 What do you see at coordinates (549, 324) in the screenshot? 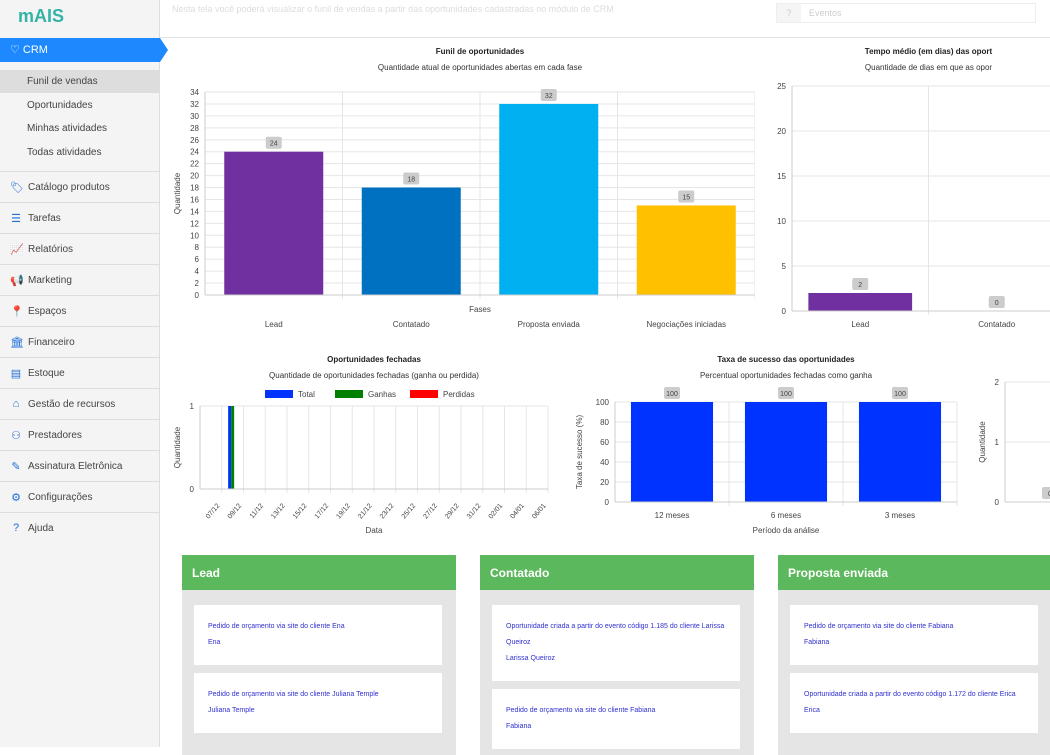
I see `x-tick-label: Proposta enviada` at bounding box center [549, 324].